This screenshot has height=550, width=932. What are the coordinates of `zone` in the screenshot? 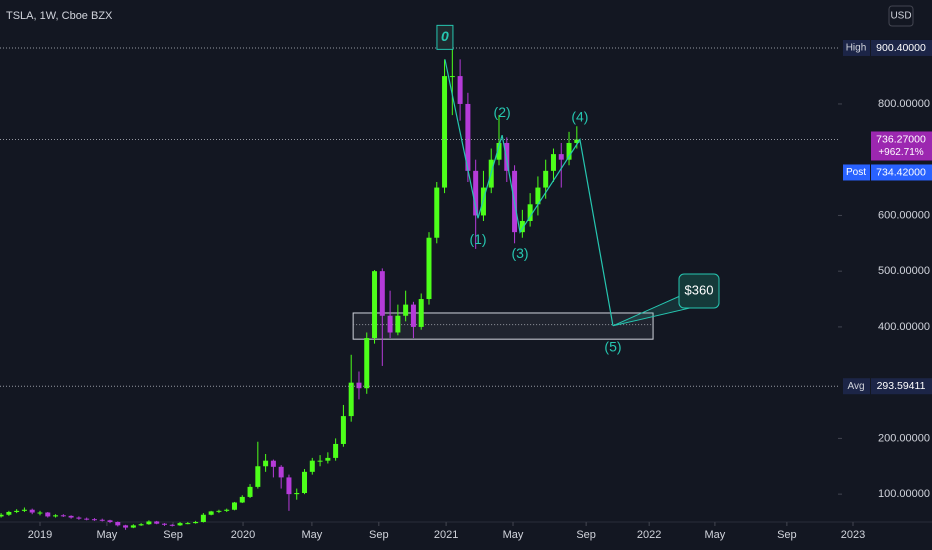 It's located at (503, 326).